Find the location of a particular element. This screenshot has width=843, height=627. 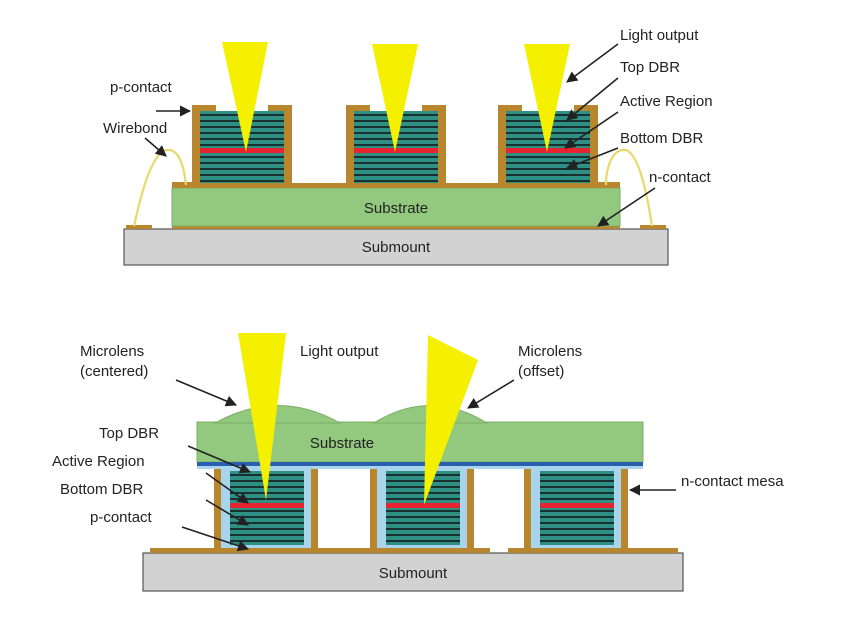

bottom-beam-offset is located at coordinates (451, 420).